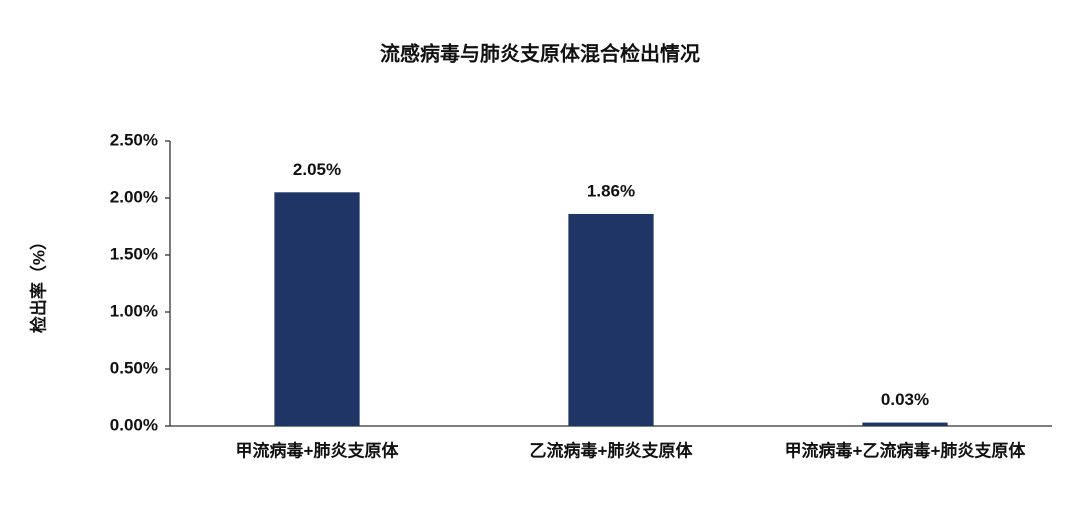 The width and height of the screenshot is (1080, 515). I want to click on x-tick-label: 乙流病毒+肺炎支原体, so click(612, 450).